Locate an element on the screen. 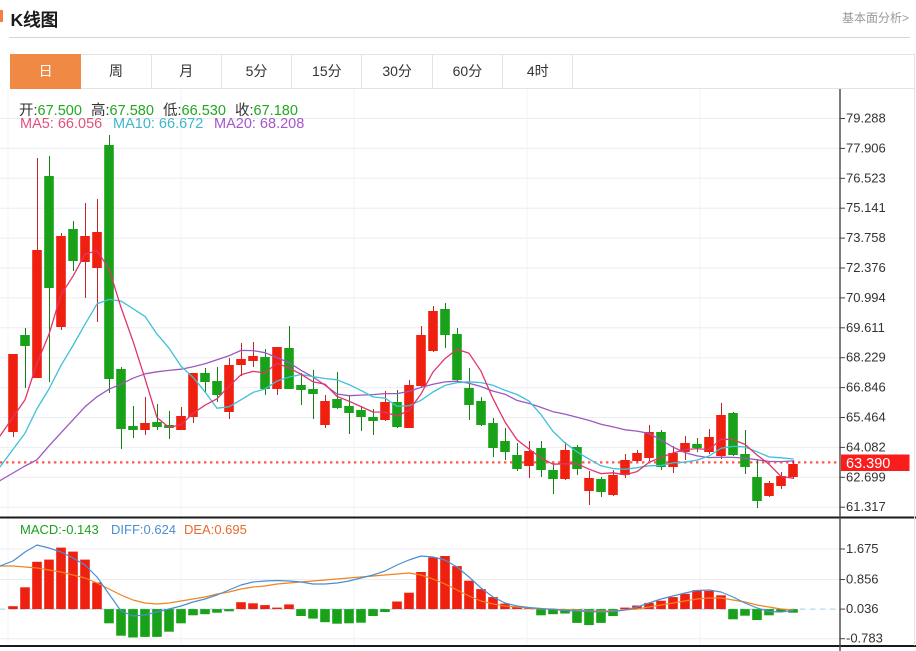  svg-text: 73.758 is located at coordinates (866, 237).